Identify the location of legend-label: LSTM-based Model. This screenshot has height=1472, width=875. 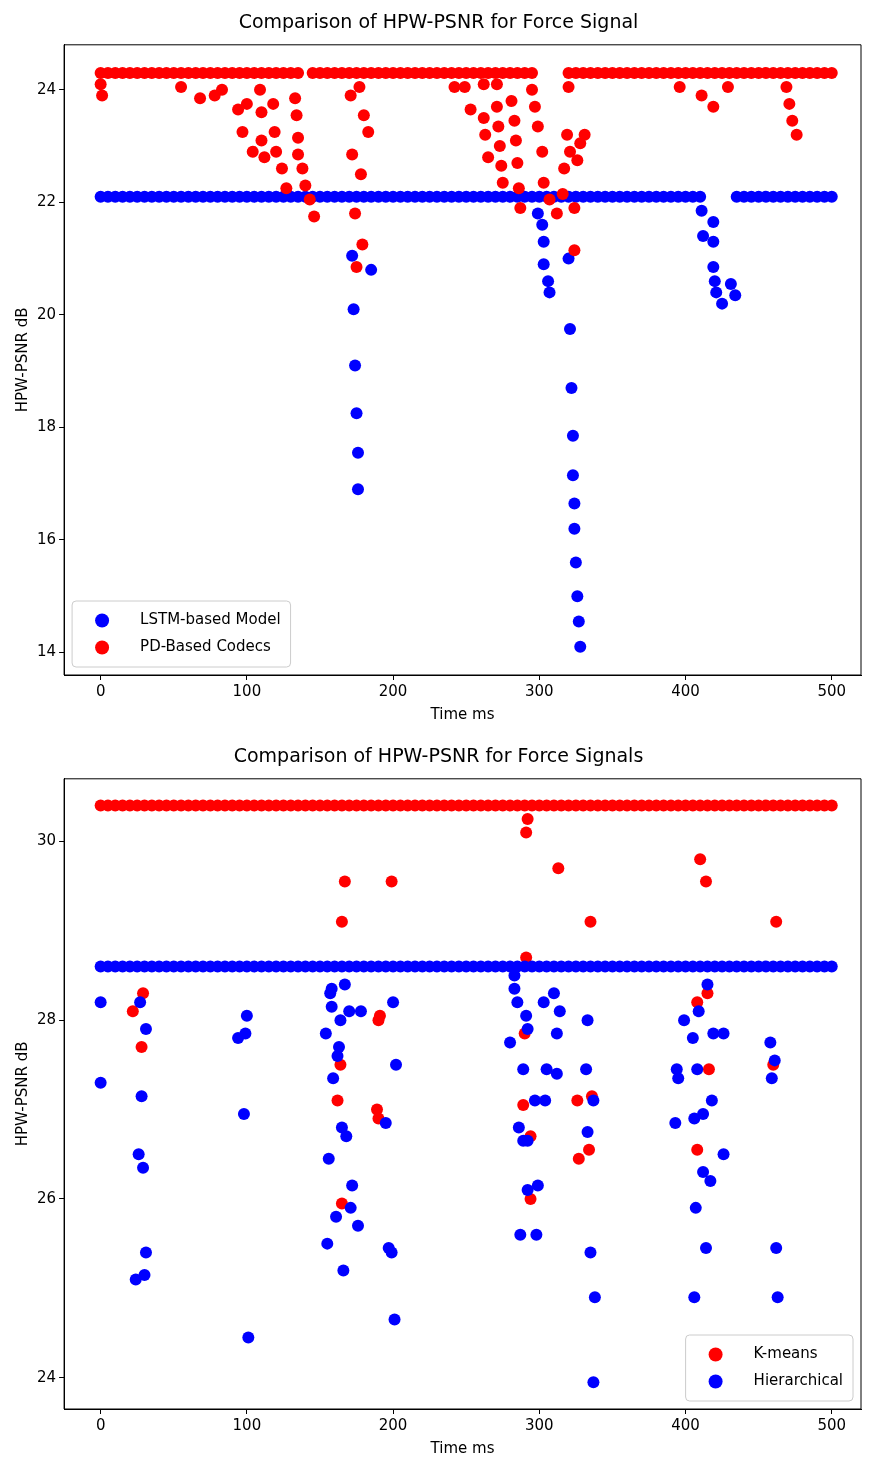
(210, 619).